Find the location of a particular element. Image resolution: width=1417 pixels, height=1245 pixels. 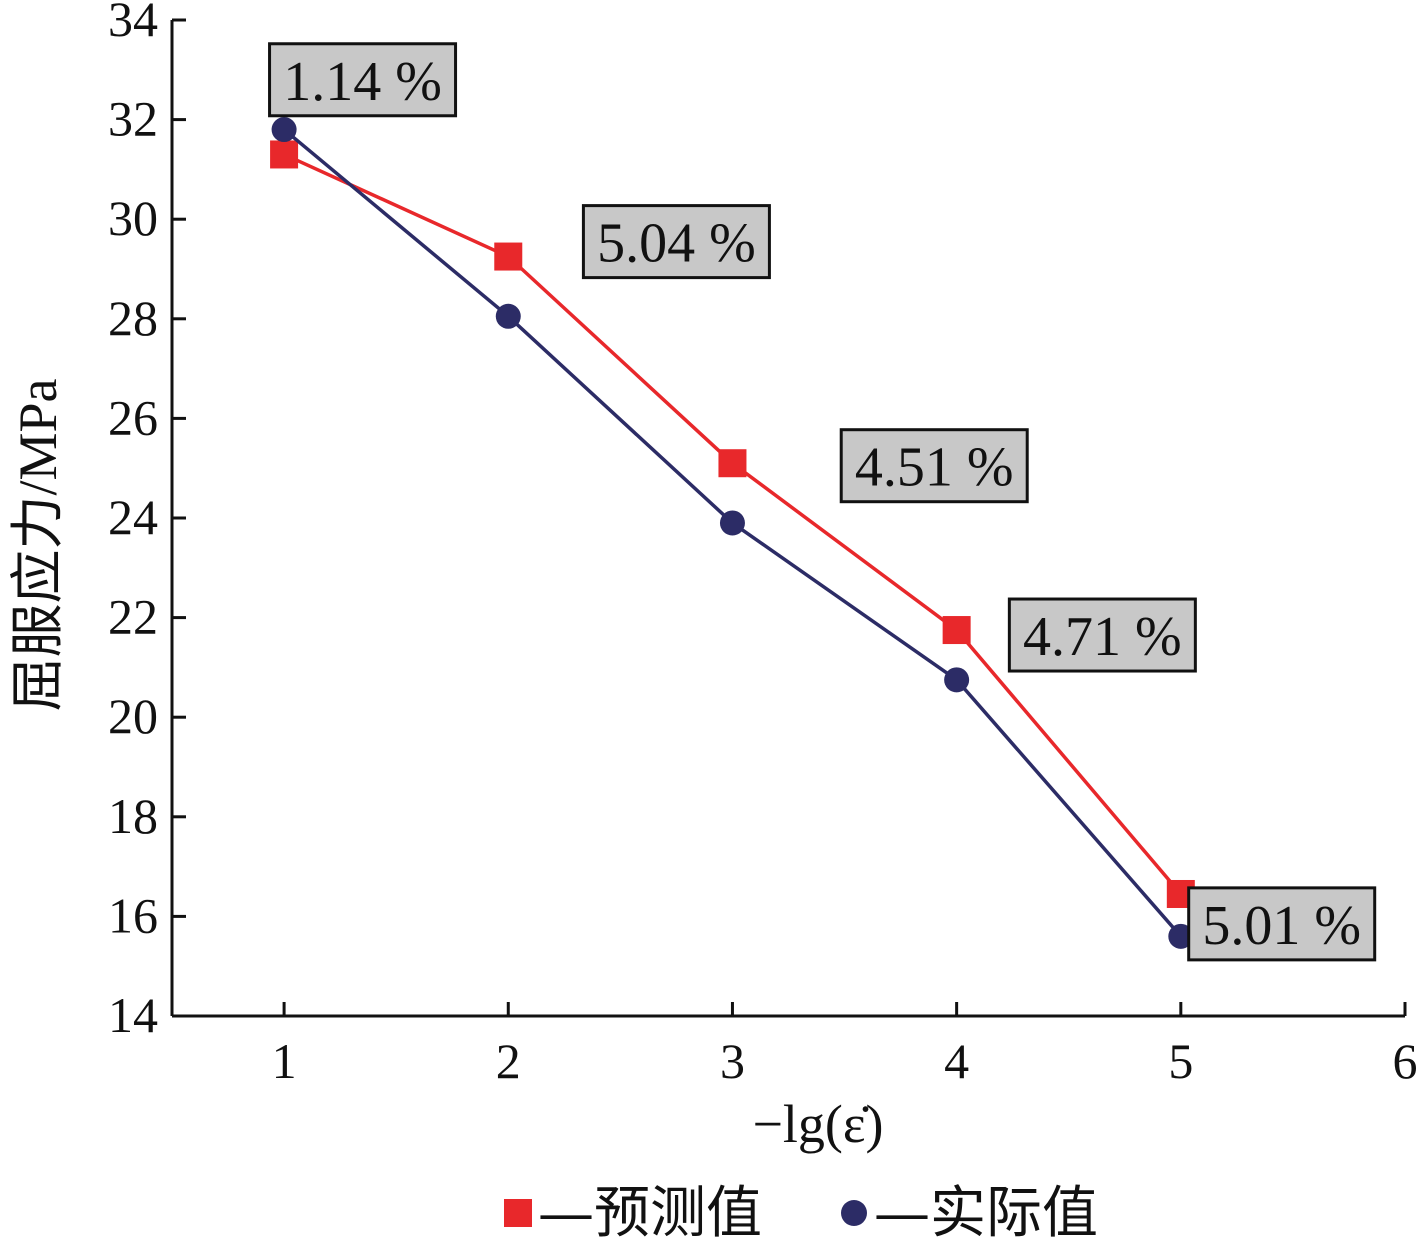

y-tick-label: 26 is located at coordinates (133, 417).